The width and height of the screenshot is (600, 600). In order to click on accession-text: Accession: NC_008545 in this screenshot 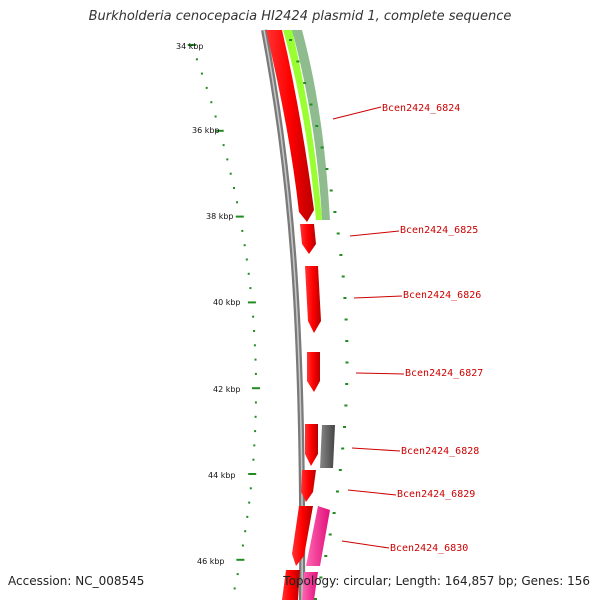, I will do `click(76, 581)`.